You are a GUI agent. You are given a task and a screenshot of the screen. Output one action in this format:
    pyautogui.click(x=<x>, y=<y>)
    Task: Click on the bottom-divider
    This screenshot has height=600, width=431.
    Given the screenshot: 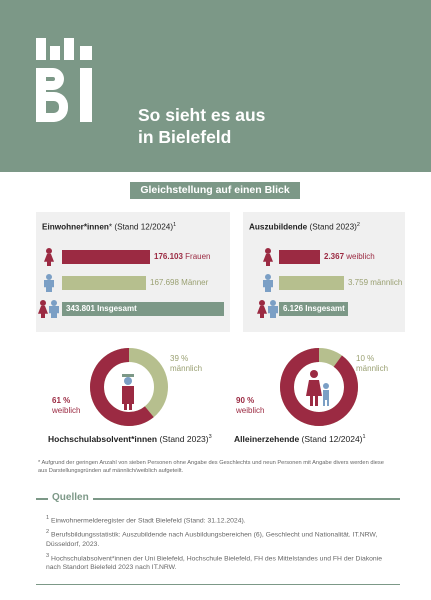 What is the action you would take?
    pyautogui.click(x=218, y=584)
    